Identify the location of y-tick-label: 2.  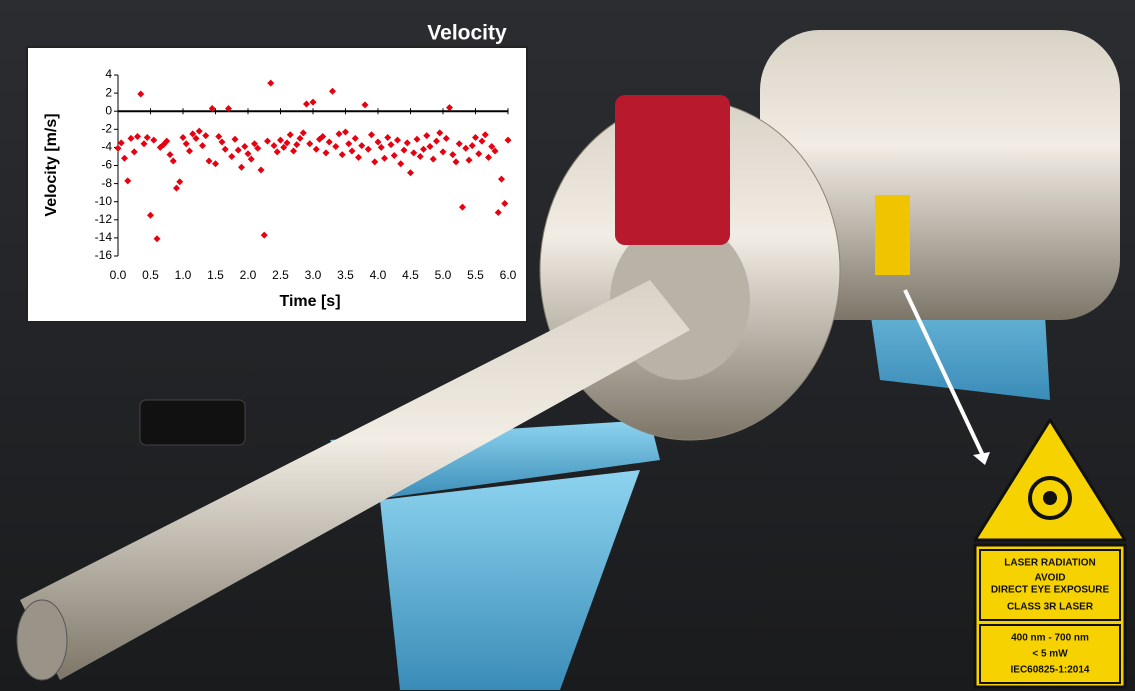
(108, 92).